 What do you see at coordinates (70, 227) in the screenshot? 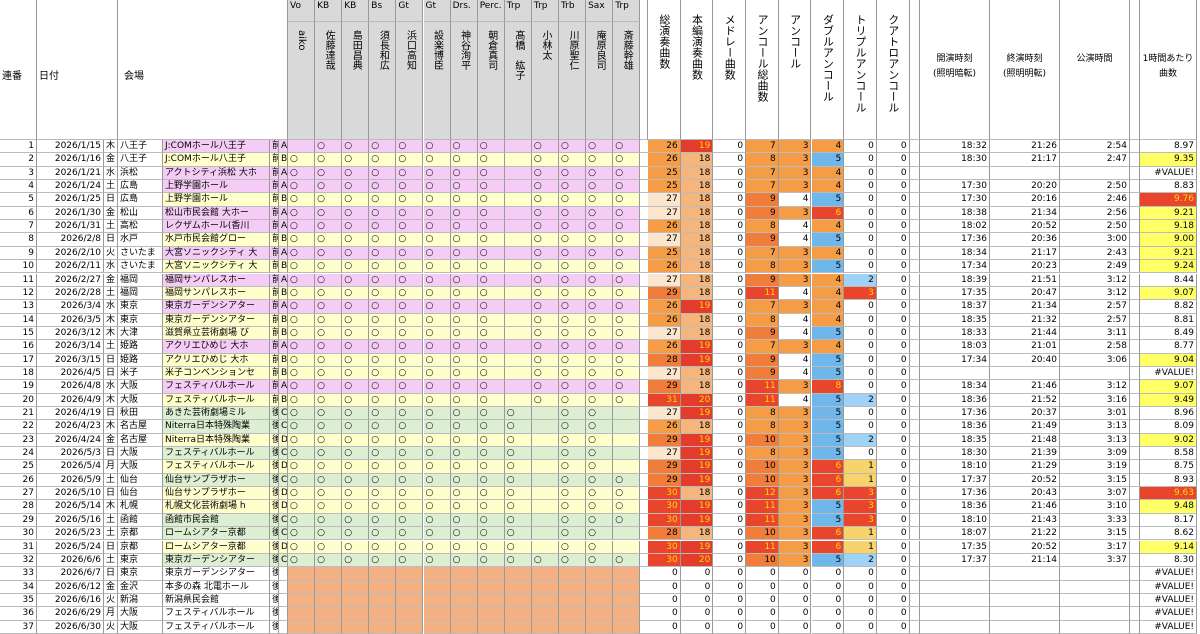
I see `cell: 2026/1/31` at bounding box center [70, 227].